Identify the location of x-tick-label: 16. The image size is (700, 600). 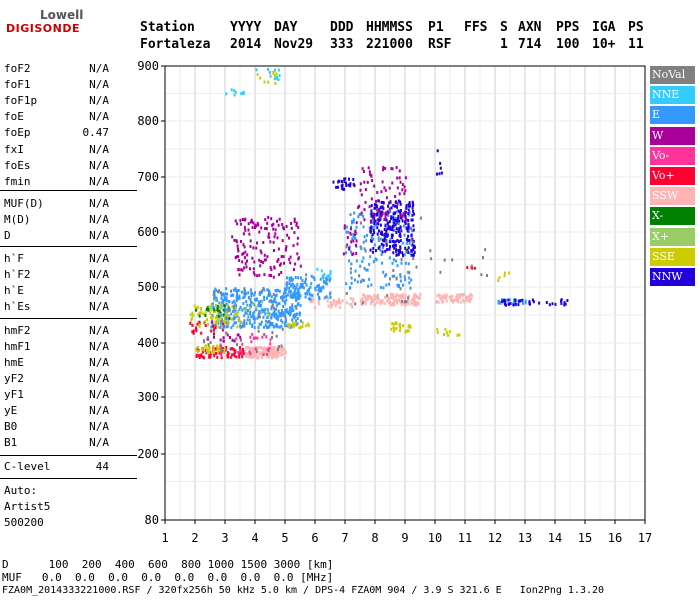
(615, 538).